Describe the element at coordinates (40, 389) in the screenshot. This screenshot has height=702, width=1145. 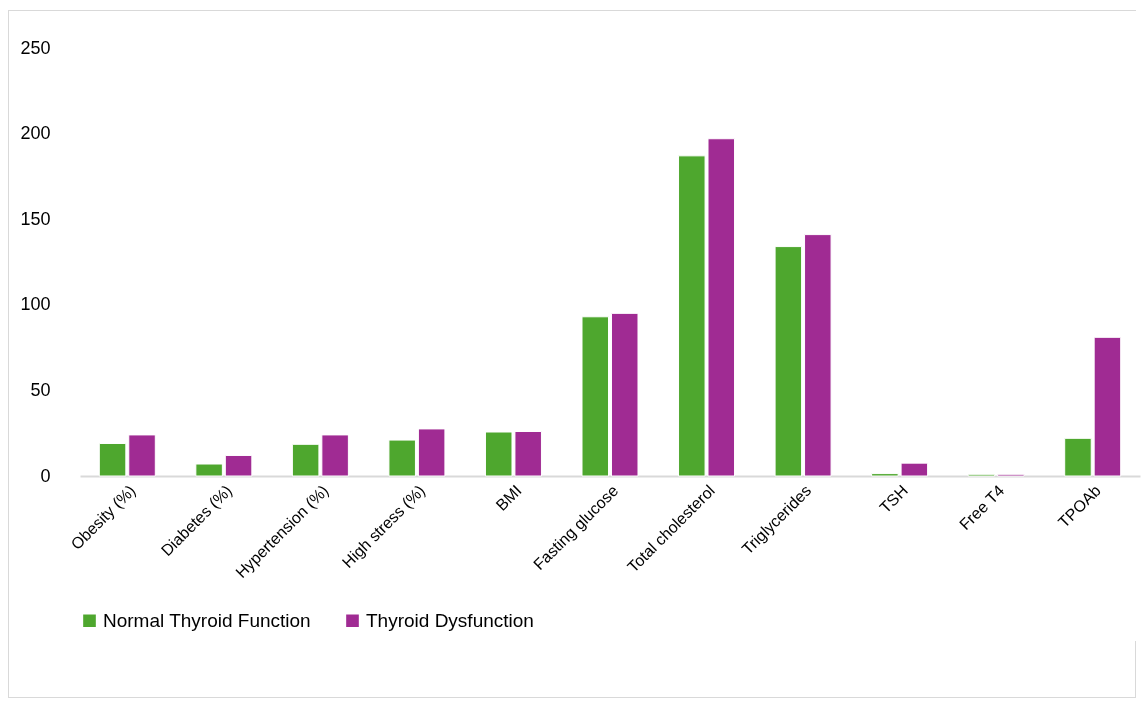
I see `y-tick-label: 50` at that location.